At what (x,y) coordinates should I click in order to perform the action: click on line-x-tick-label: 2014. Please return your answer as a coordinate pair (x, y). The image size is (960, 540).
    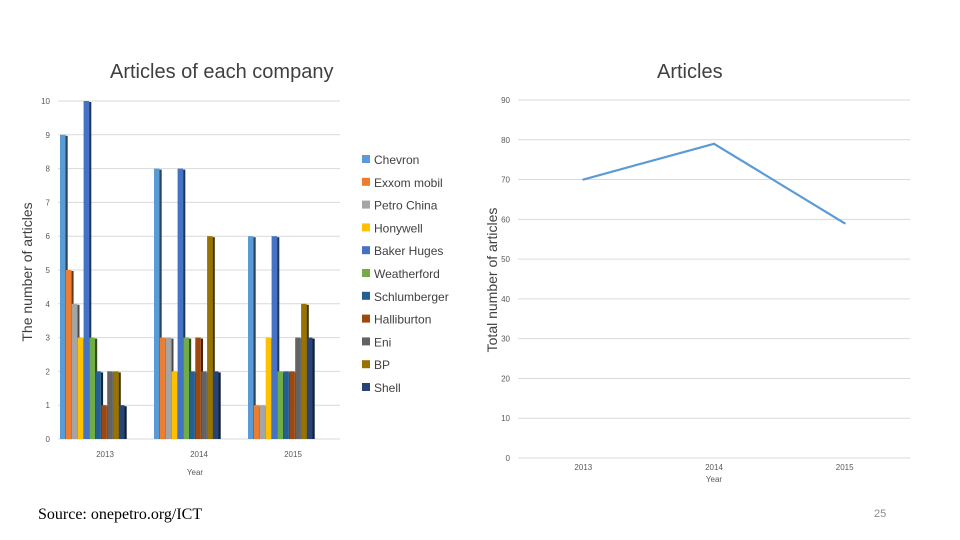
    Looking at the image, I should click on (714, 467).